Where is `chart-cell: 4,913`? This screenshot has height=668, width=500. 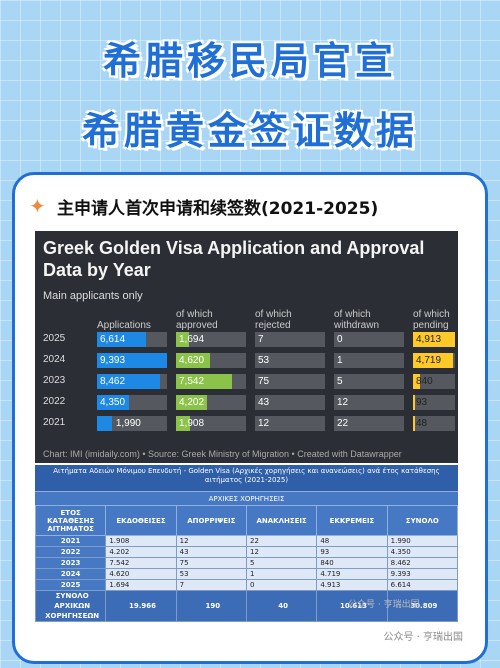
chart-cell: 4,913 is located at coordinates (434, 339).